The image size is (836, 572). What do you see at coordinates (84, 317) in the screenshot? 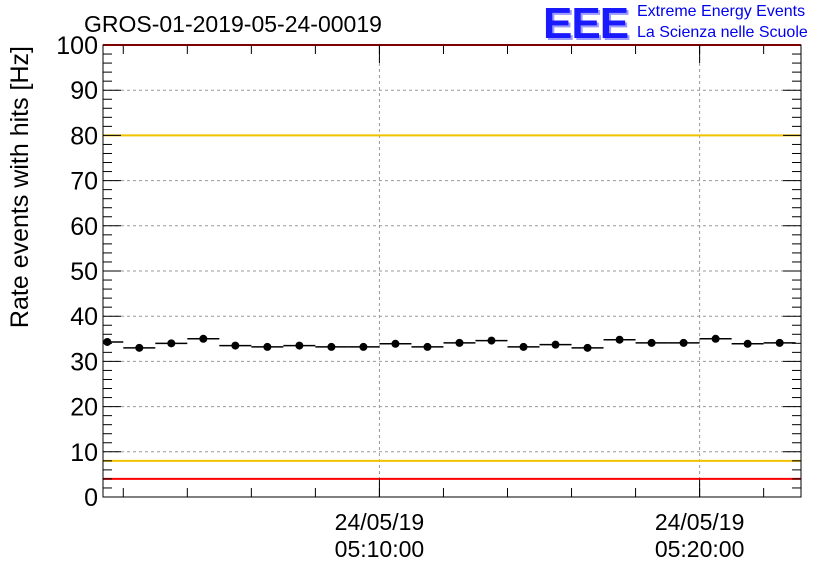
I see `y-tick-label: 40` at bounding box center [84, 317].